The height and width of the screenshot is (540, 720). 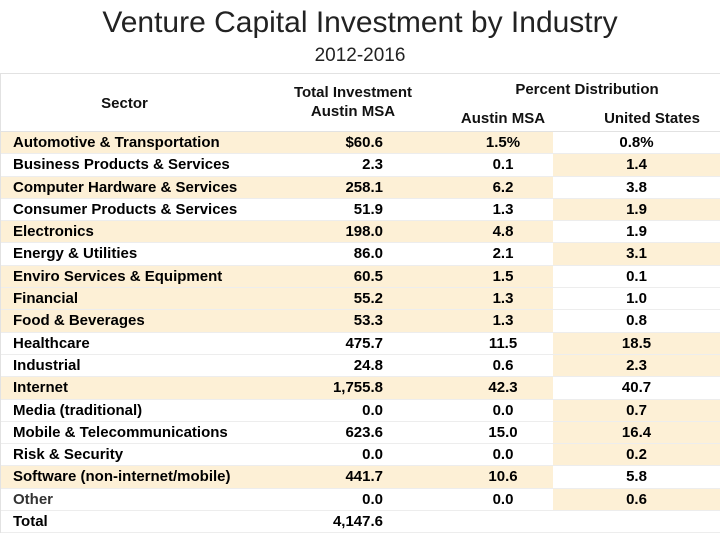 I want to click on austin-pct-cell: 0.6, so click(x=503, y=366).